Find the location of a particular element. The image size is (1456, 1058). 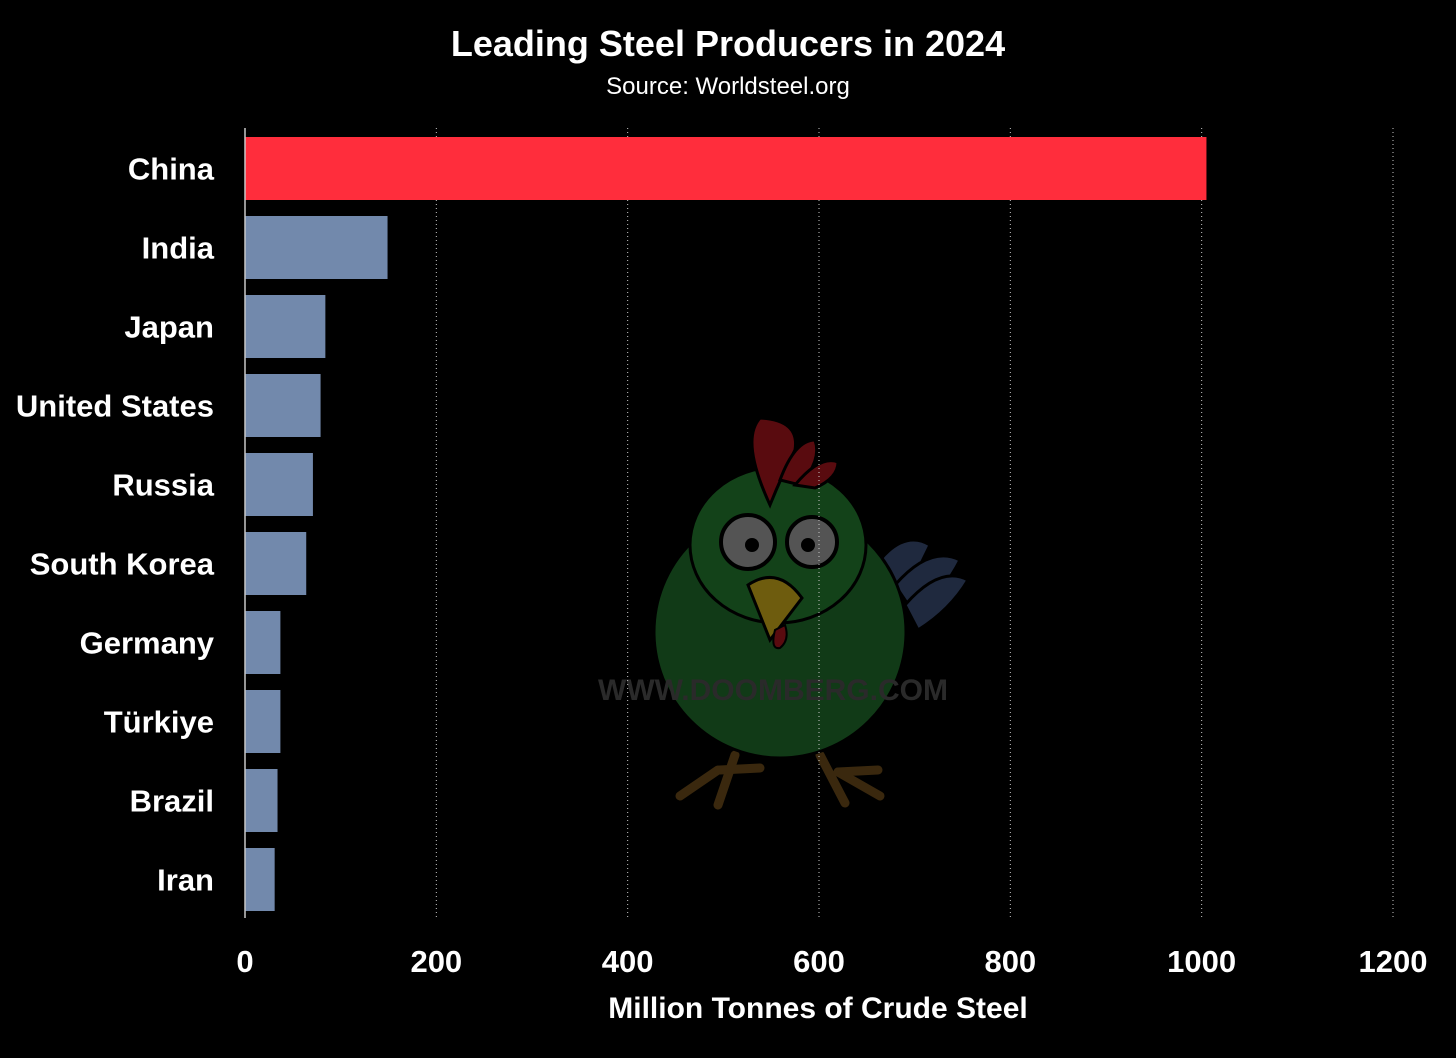

x-axis-title: Million Tonnes of Crude Steel is located at coordinates (817, 1008).